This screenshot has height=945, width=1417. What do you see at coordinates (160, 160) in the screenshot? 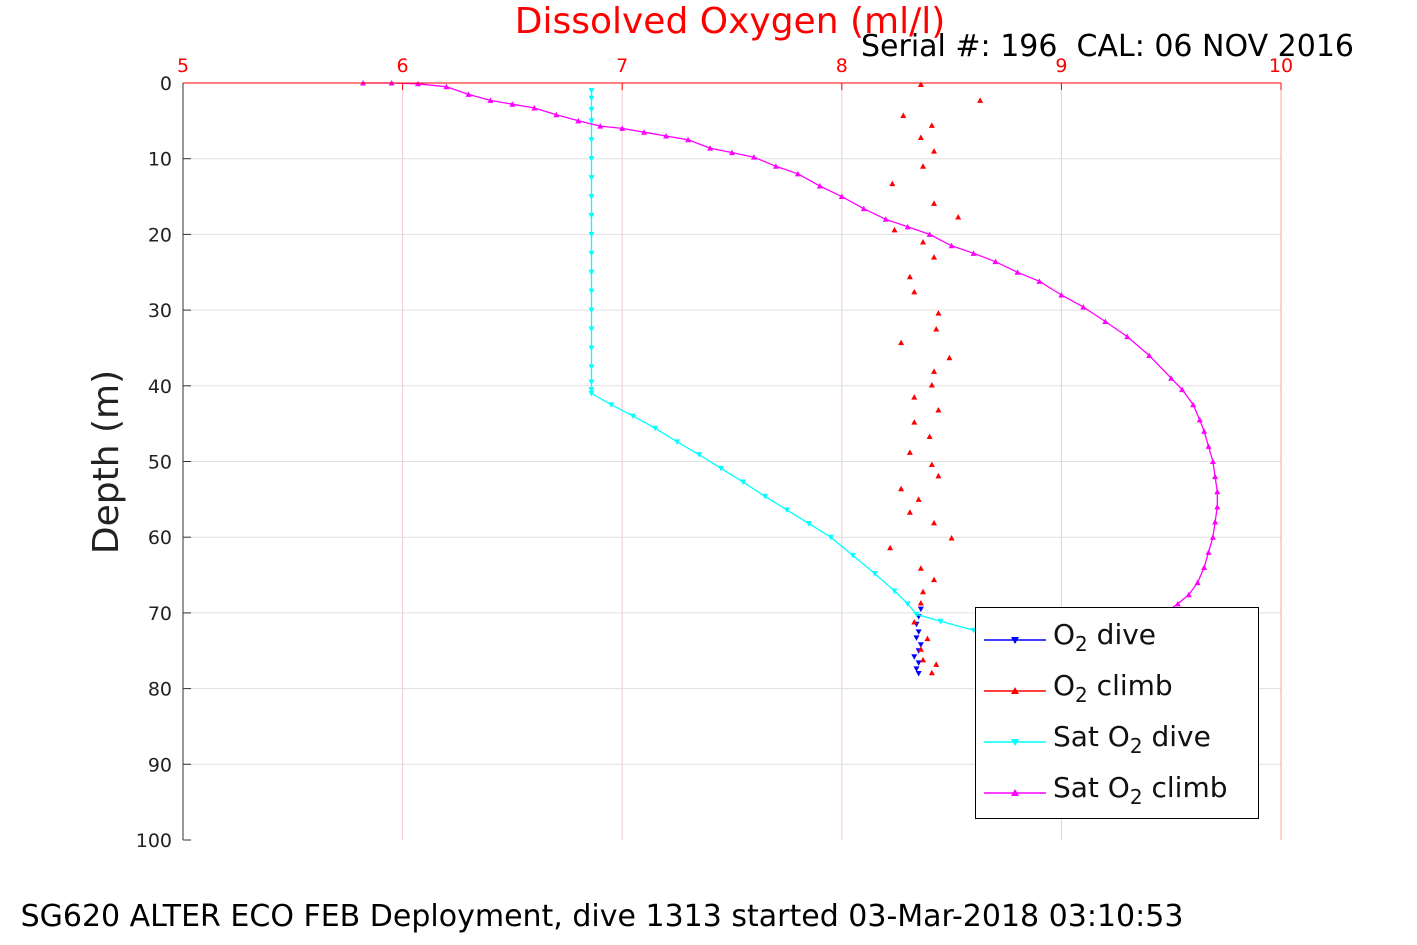
I see `y-tick-label: 10` at bounding box center [160, 160].